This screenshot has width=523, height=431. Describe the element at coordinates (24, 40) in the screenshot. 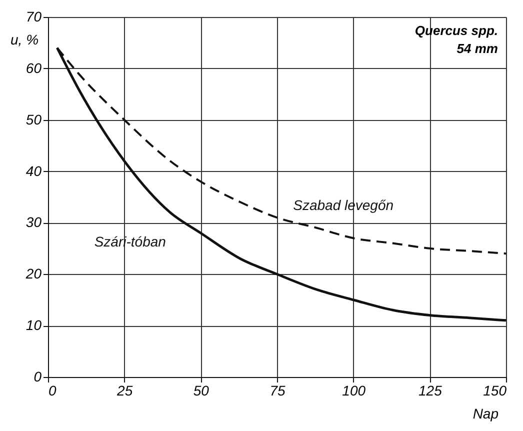

I see `y-axis-title: u, %` at that location.